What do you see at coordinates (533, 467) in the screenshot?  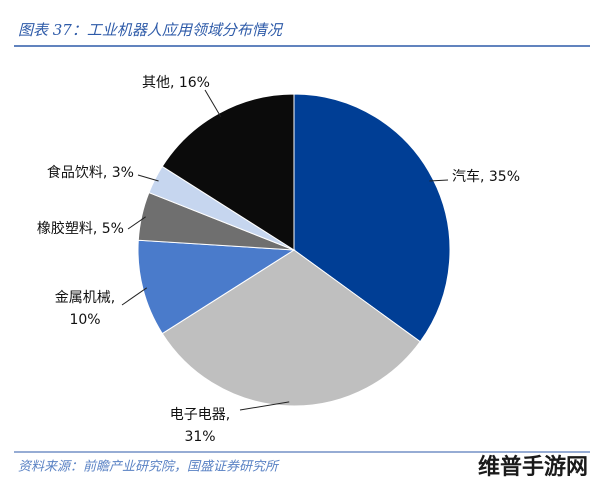 I see `watermark: 维普手游网` at bounding box center [533, 467].